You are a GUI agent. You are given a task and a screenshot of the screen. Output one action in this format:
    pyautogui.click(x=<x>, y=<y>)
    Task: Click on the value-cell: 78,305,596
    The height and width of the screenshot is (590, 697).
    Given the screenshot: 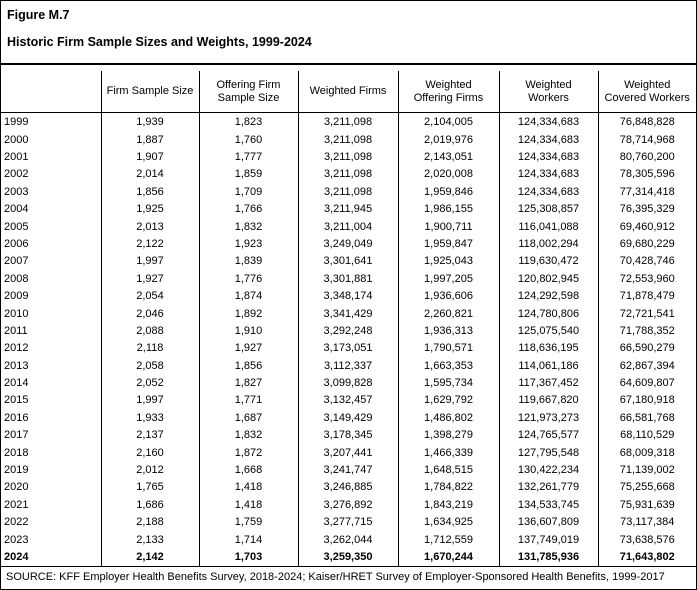 What is the action you would take?
    pyautogui.click(x=646, y=174)
    